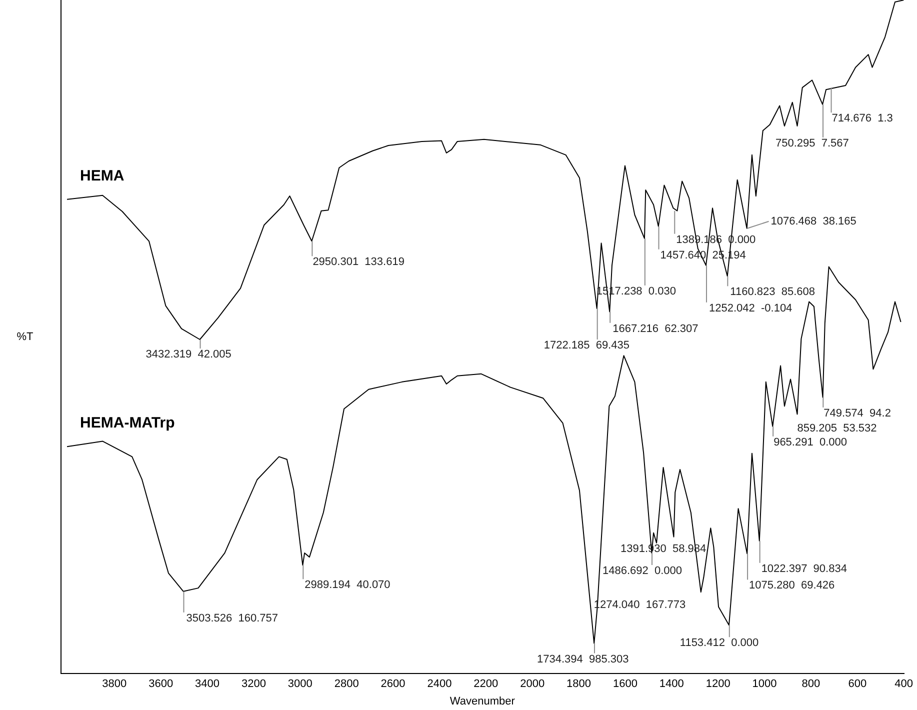 The image size is (917, 710). Describe the element at coordinates (812, 143) in the screenshot. I see `annotation: 750.295 7.567` at that location.